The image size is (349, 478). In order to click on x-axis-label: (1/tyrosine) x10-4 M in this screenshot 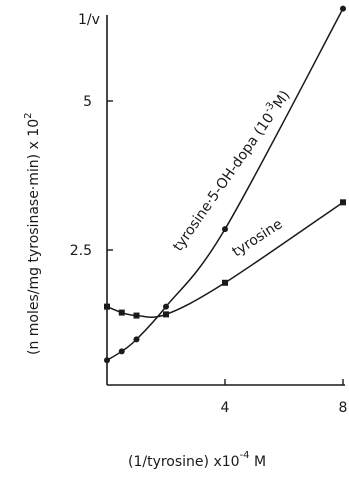, I will do `click(197, 460)`.